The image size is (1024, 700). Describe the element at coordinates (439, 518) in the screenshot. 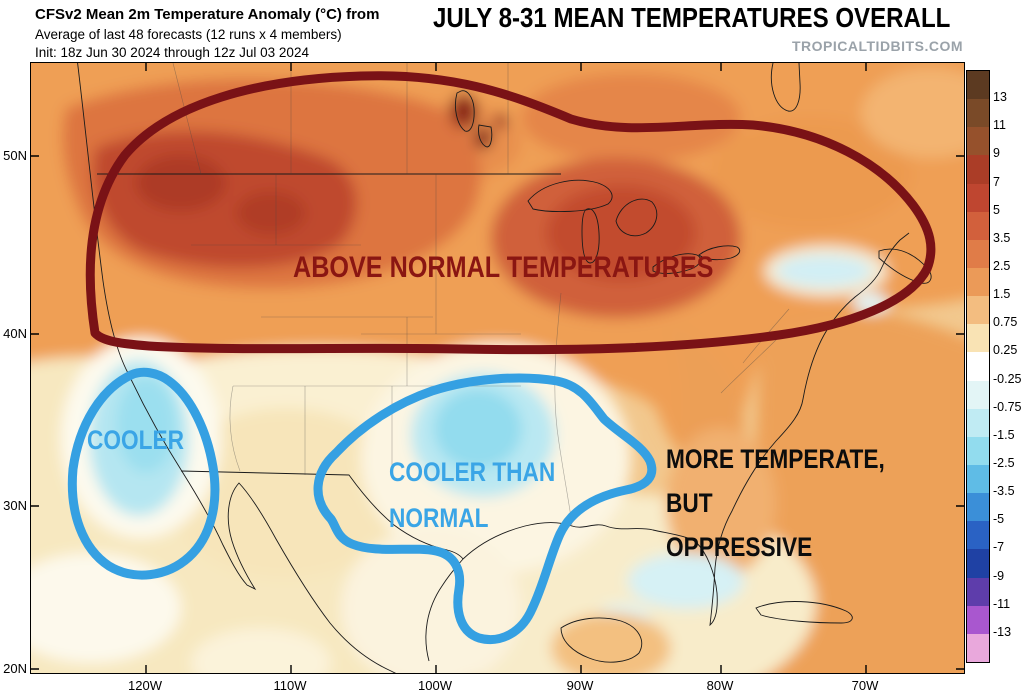

I see `label-cooler-south-line2: NORMAL` at that location.